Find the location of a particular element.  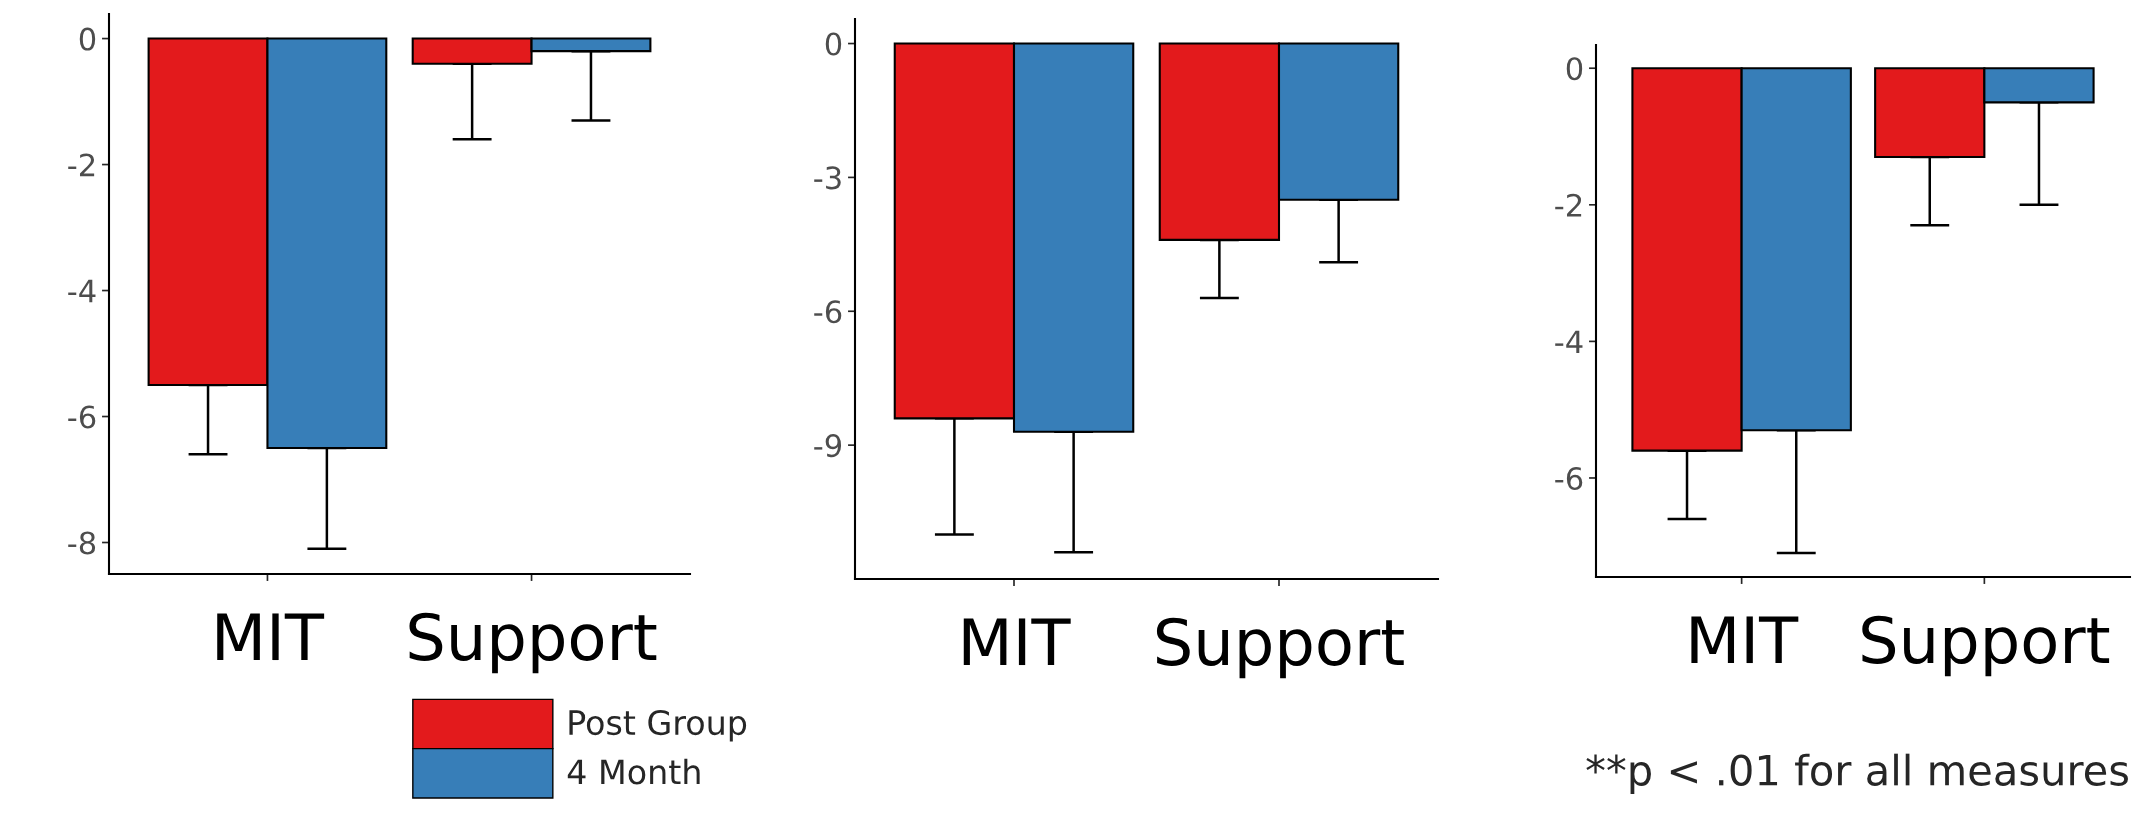

text: **p < .01 for all measures is located at coordinates (1857, 773).